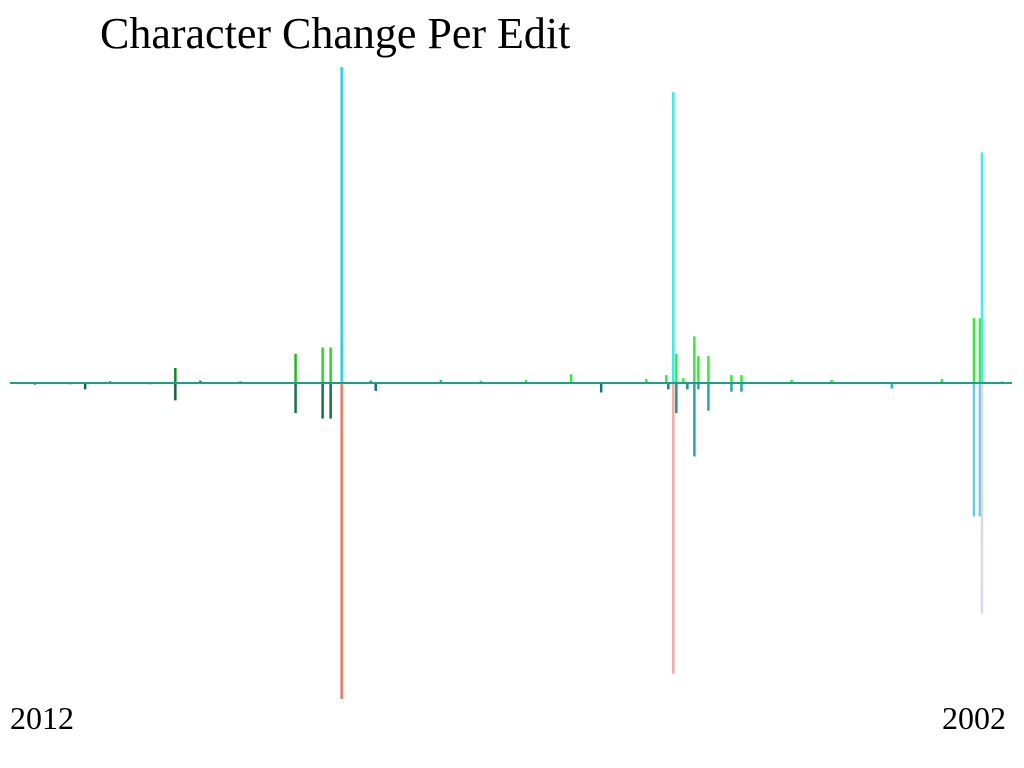 This screenshot has width=1024, height=768. What do you see at coordinates (974, 718) in the screenshot?
I see `x-tick-label-end: 2002` at bounding box center [974, 718].